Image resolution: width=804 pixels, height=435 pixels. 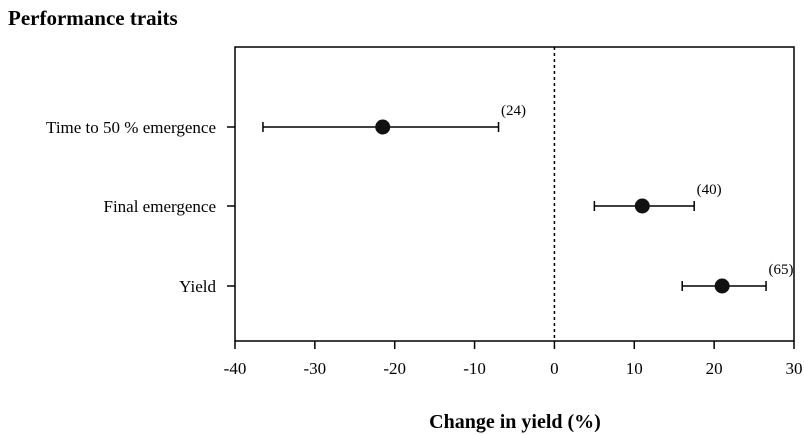 I want to click on x-axis-title: Change in yield (%), so click(x=515, y=422).